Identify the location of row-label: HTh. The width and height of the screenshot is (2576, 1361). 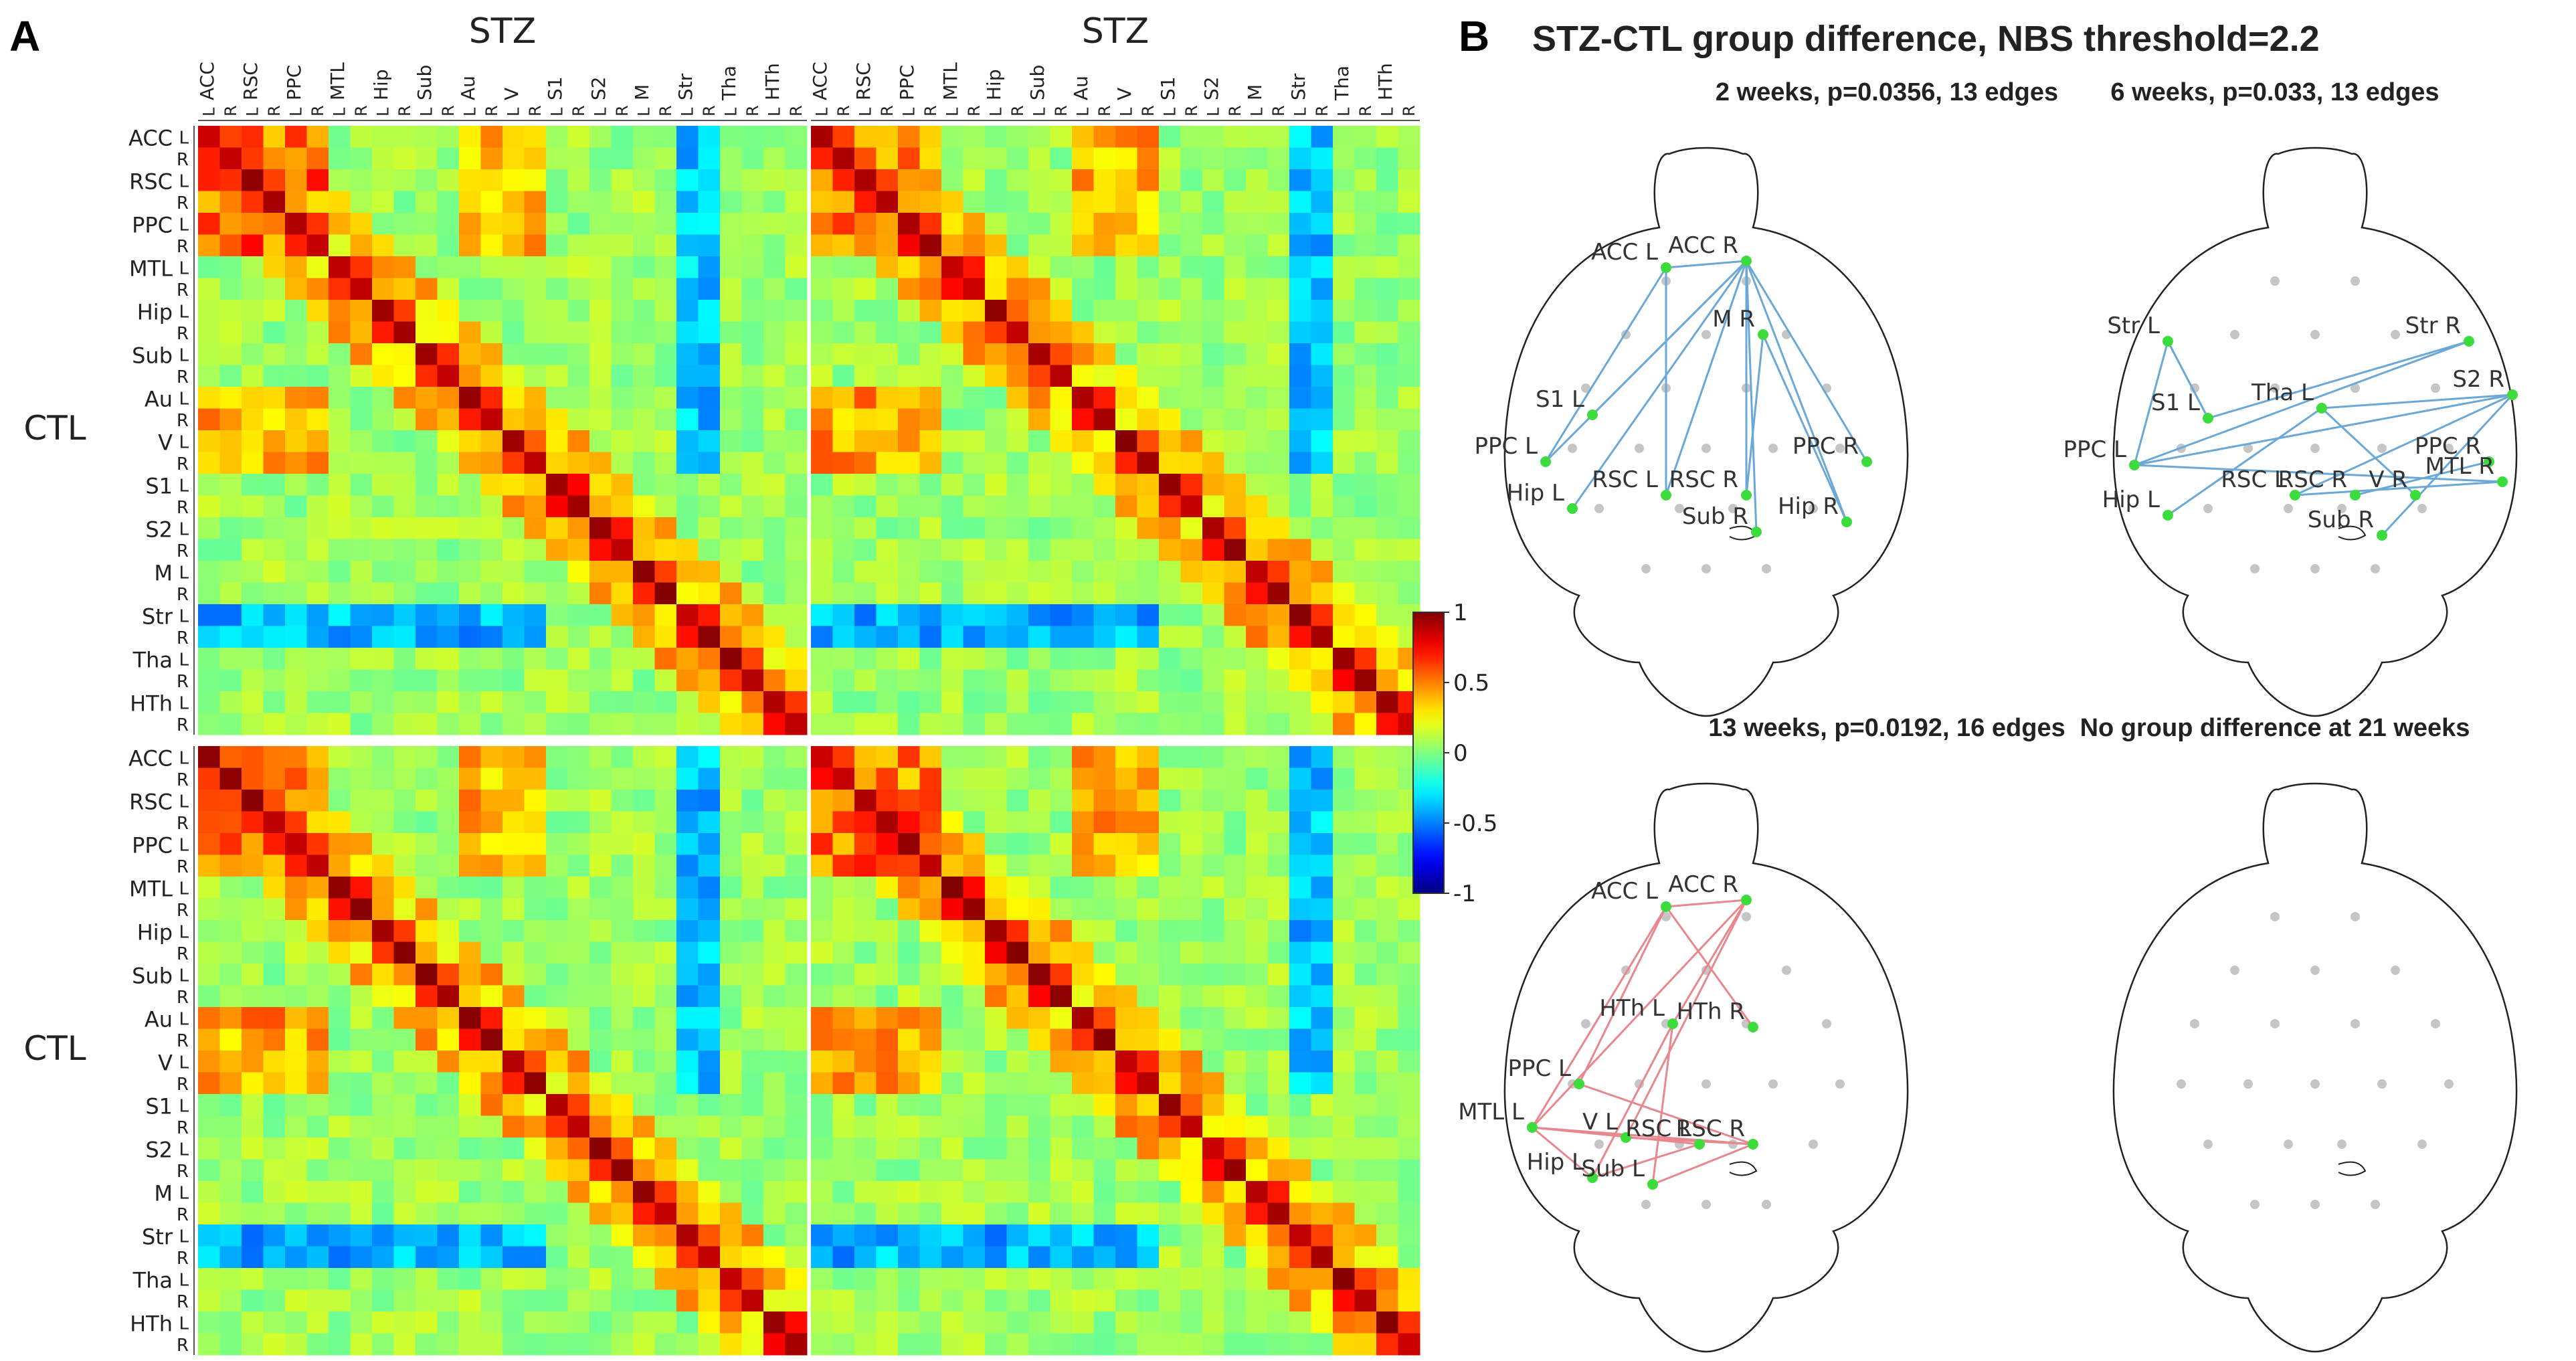
(151, 1323).